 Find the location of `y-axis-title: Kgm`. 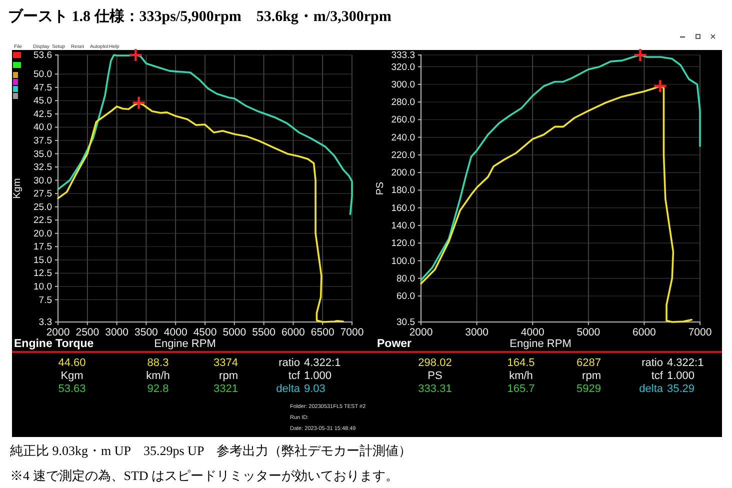

y-axis-title: Kgm is located at coordinates (17, 188).